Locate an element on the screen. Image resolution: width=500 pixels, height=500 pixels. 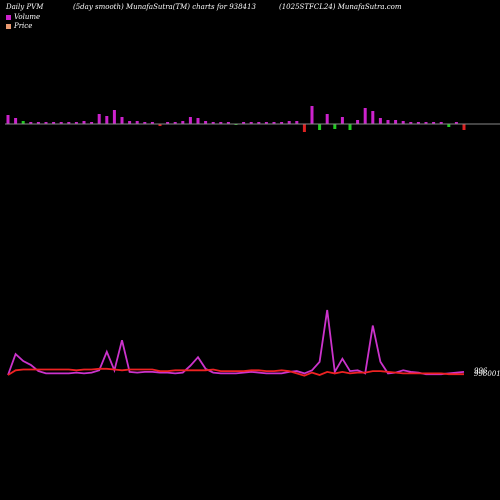
chart-type-label: Daily PVM is located at coordinates (25, 7).